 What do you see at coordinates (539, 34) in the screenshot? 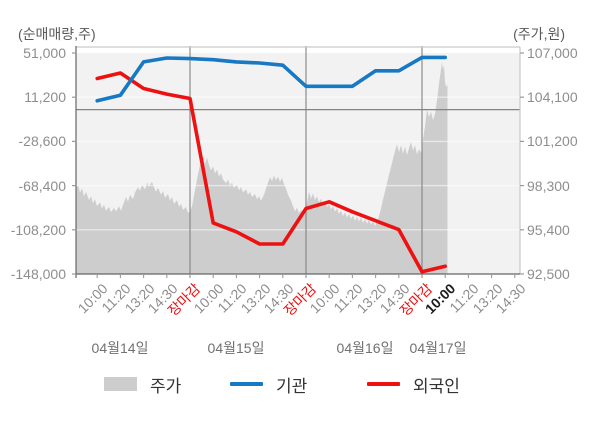
I see `right-axis-title: (주가,원)` at bounding box center [539, 34].